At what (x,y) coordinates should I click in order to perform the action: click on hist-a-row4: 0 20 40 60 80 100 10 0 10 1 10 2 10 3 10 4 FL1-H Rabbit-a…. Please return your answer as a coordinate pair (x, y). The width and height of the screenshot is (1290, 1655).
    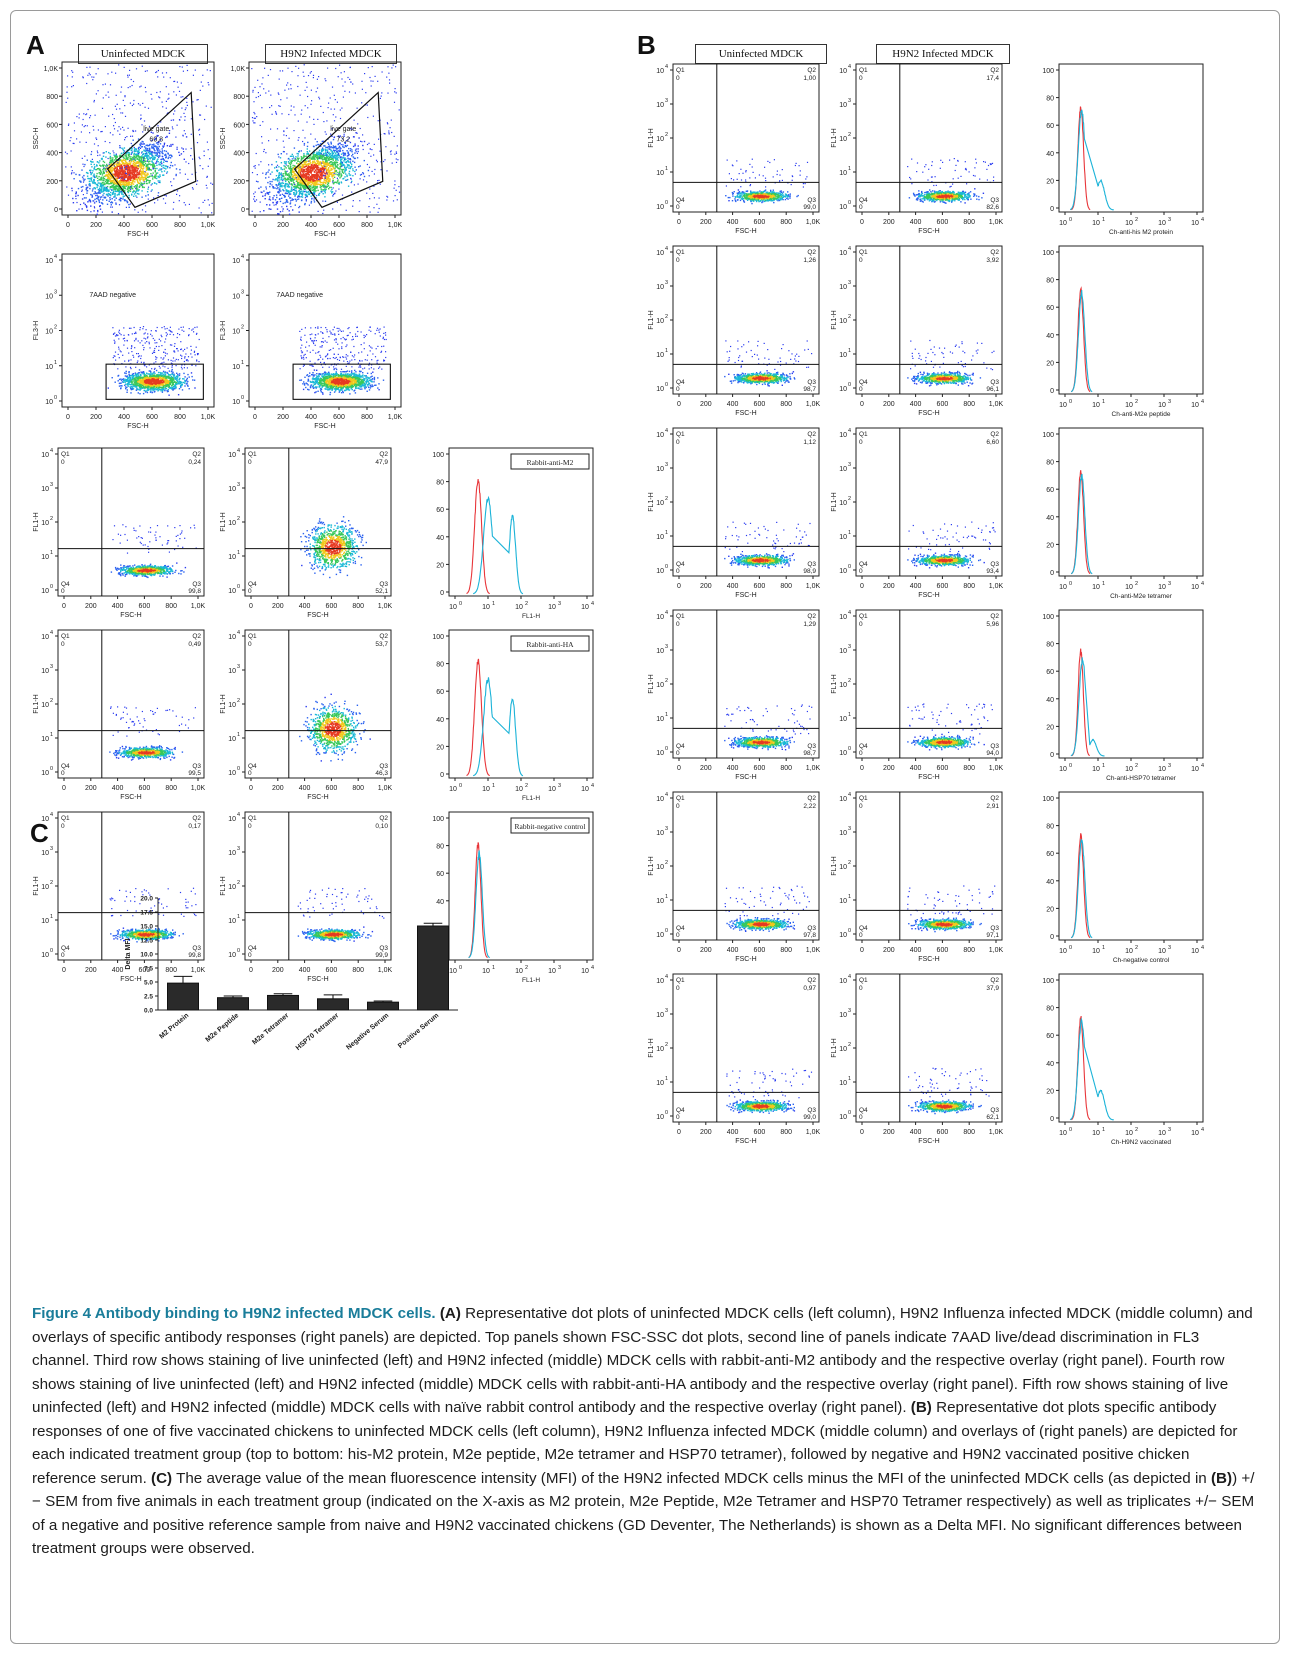
    Looking at the image, I should click on (510, 714).